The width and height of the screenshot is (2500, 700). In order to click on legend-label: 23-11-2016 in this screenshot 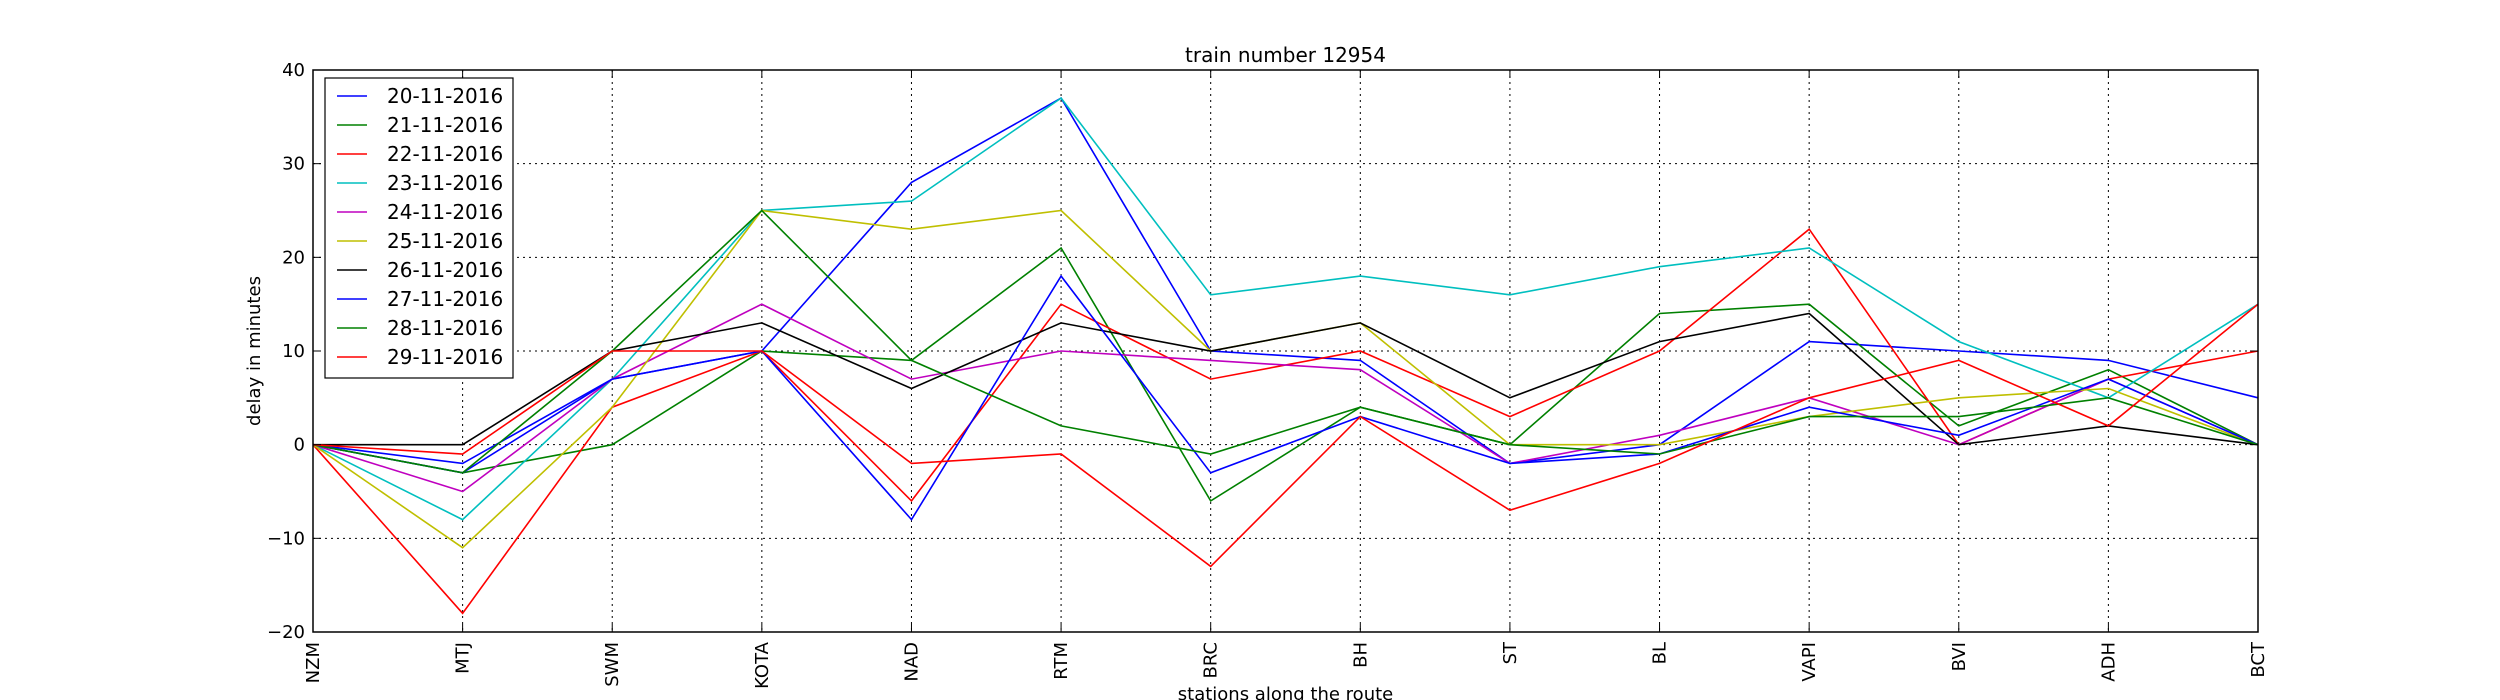, I will do `click(445, 183)`.